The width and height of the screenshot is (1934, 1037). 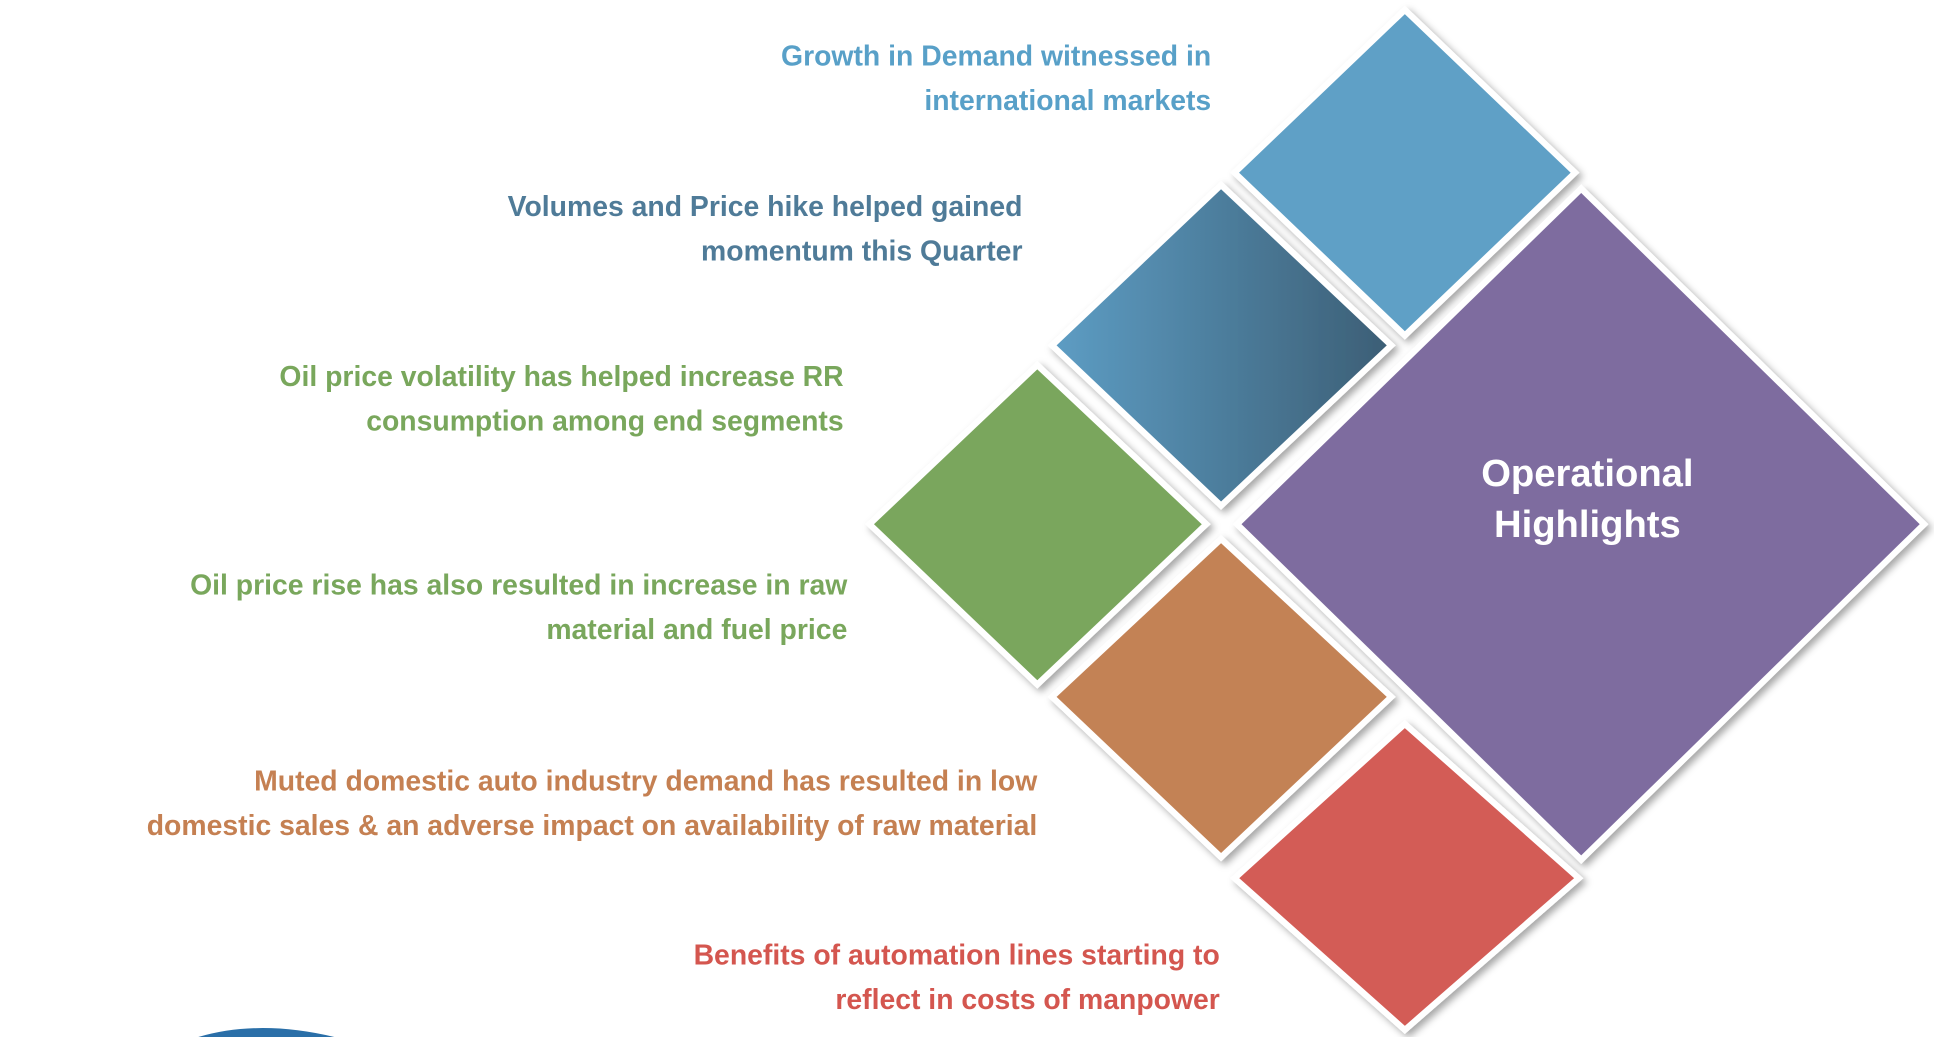 I want to click on highlight-text: reflect in costs of manpower, so click(x=1027, y=1000).